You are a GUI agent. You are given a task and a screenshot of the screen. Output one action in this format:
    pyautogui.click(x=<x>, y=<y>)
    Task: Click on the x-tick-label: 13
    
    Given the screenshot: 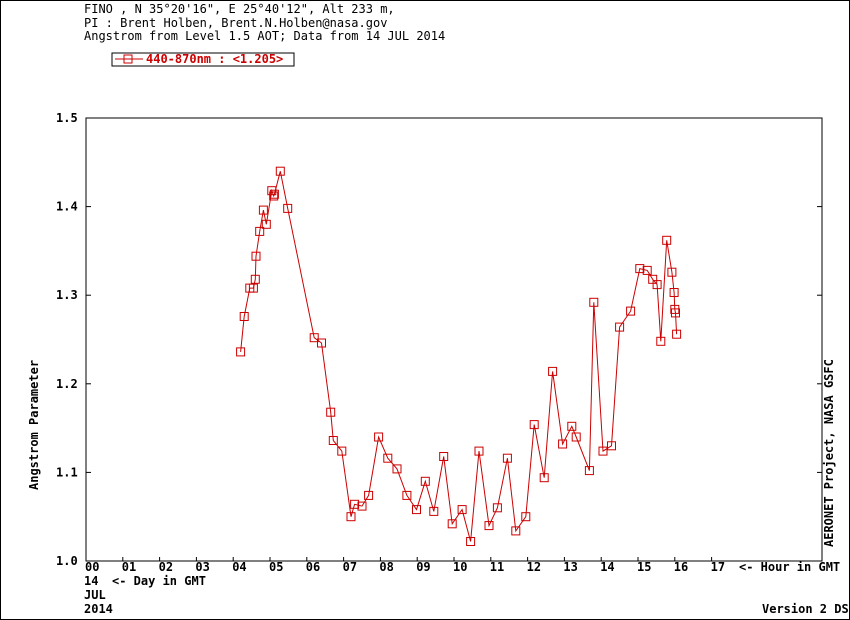 What is the action you would take?
    pyautogui.click(x=570, y=567)
    